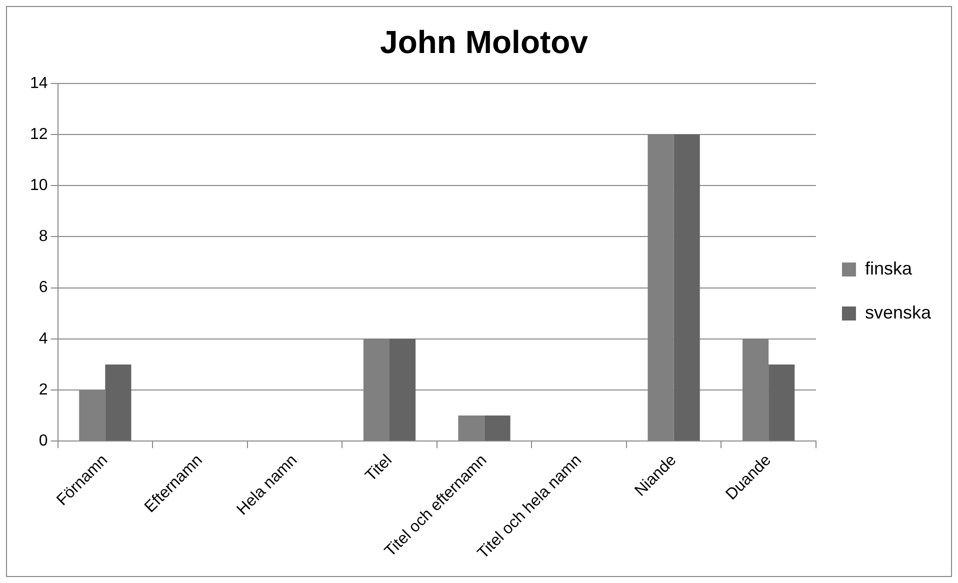 The height and width of the screenshot is (583, 958). Describe the element at coordinates (43, 389) in the screenshot. I see `y-tick-label: 2` at that location.